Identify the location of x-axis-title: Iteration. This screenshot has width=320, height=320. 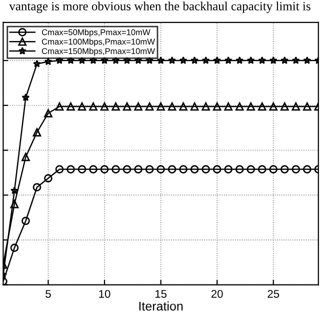
(161, 306).